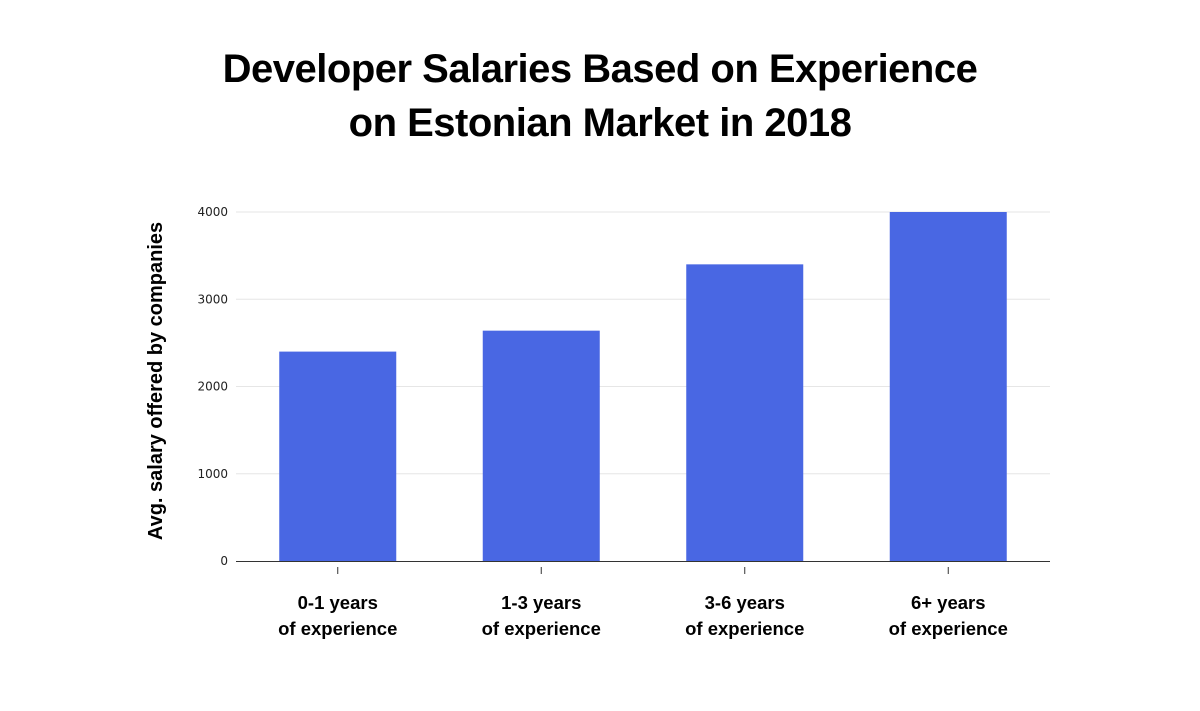  Describe the element at coordinates (212, 474) in the screenshot. I see `y-tick-label-1000: 1000` at that location.